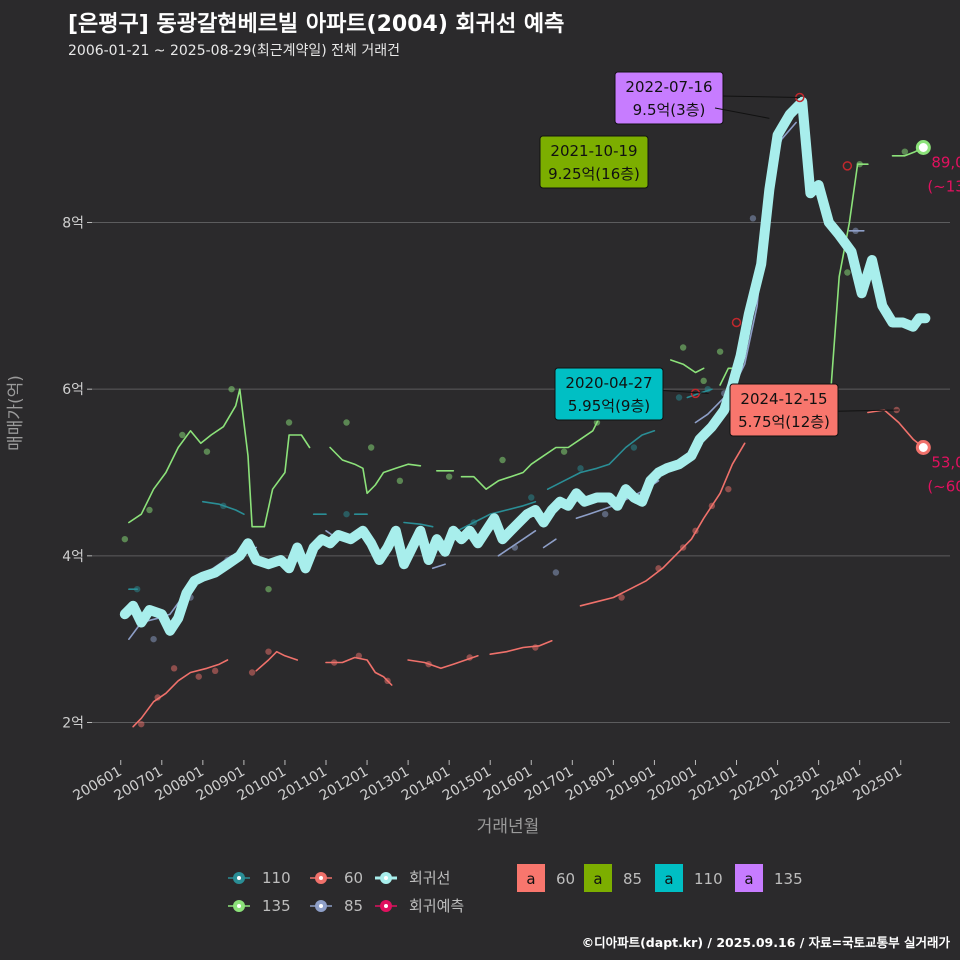  Describe the element at coordinates (945, 463) in the screenshot. I see `prediction-value: 53,000` at that location.